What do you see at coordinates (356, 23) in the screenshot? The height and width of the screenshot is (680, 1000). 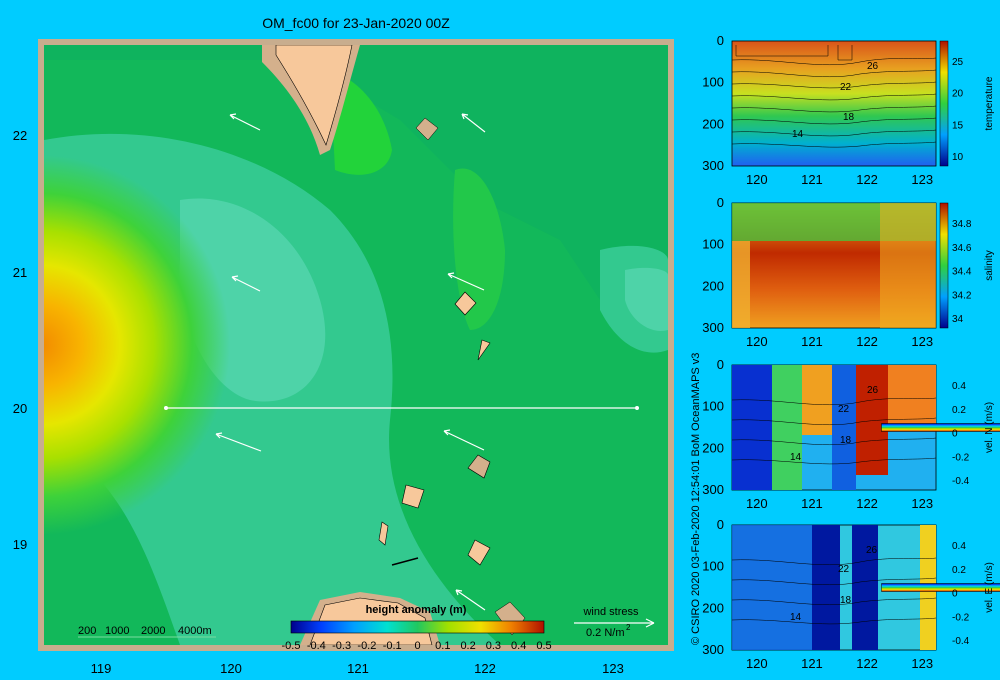 I see `map-title: OM_fc00 for 23-Jan-2020 00Z` at bounding box center [356, 23].